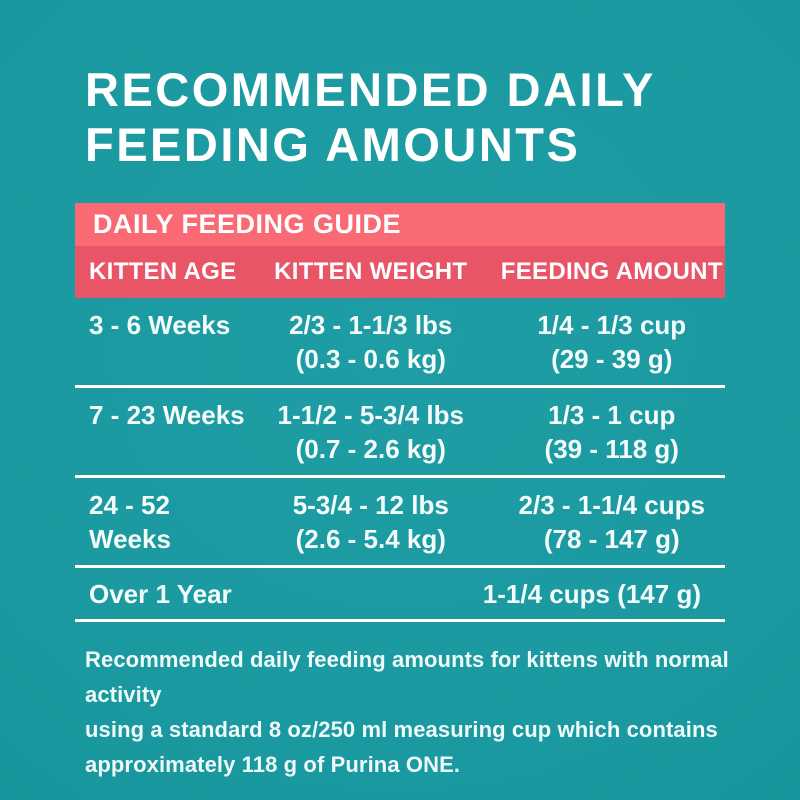 The height and width of the screenshot is (800, 800). Describe the element at coordinates (370, 539) in the screenshot. I see `weight-kg: (2.6 - 5.4 kg)` at that location.